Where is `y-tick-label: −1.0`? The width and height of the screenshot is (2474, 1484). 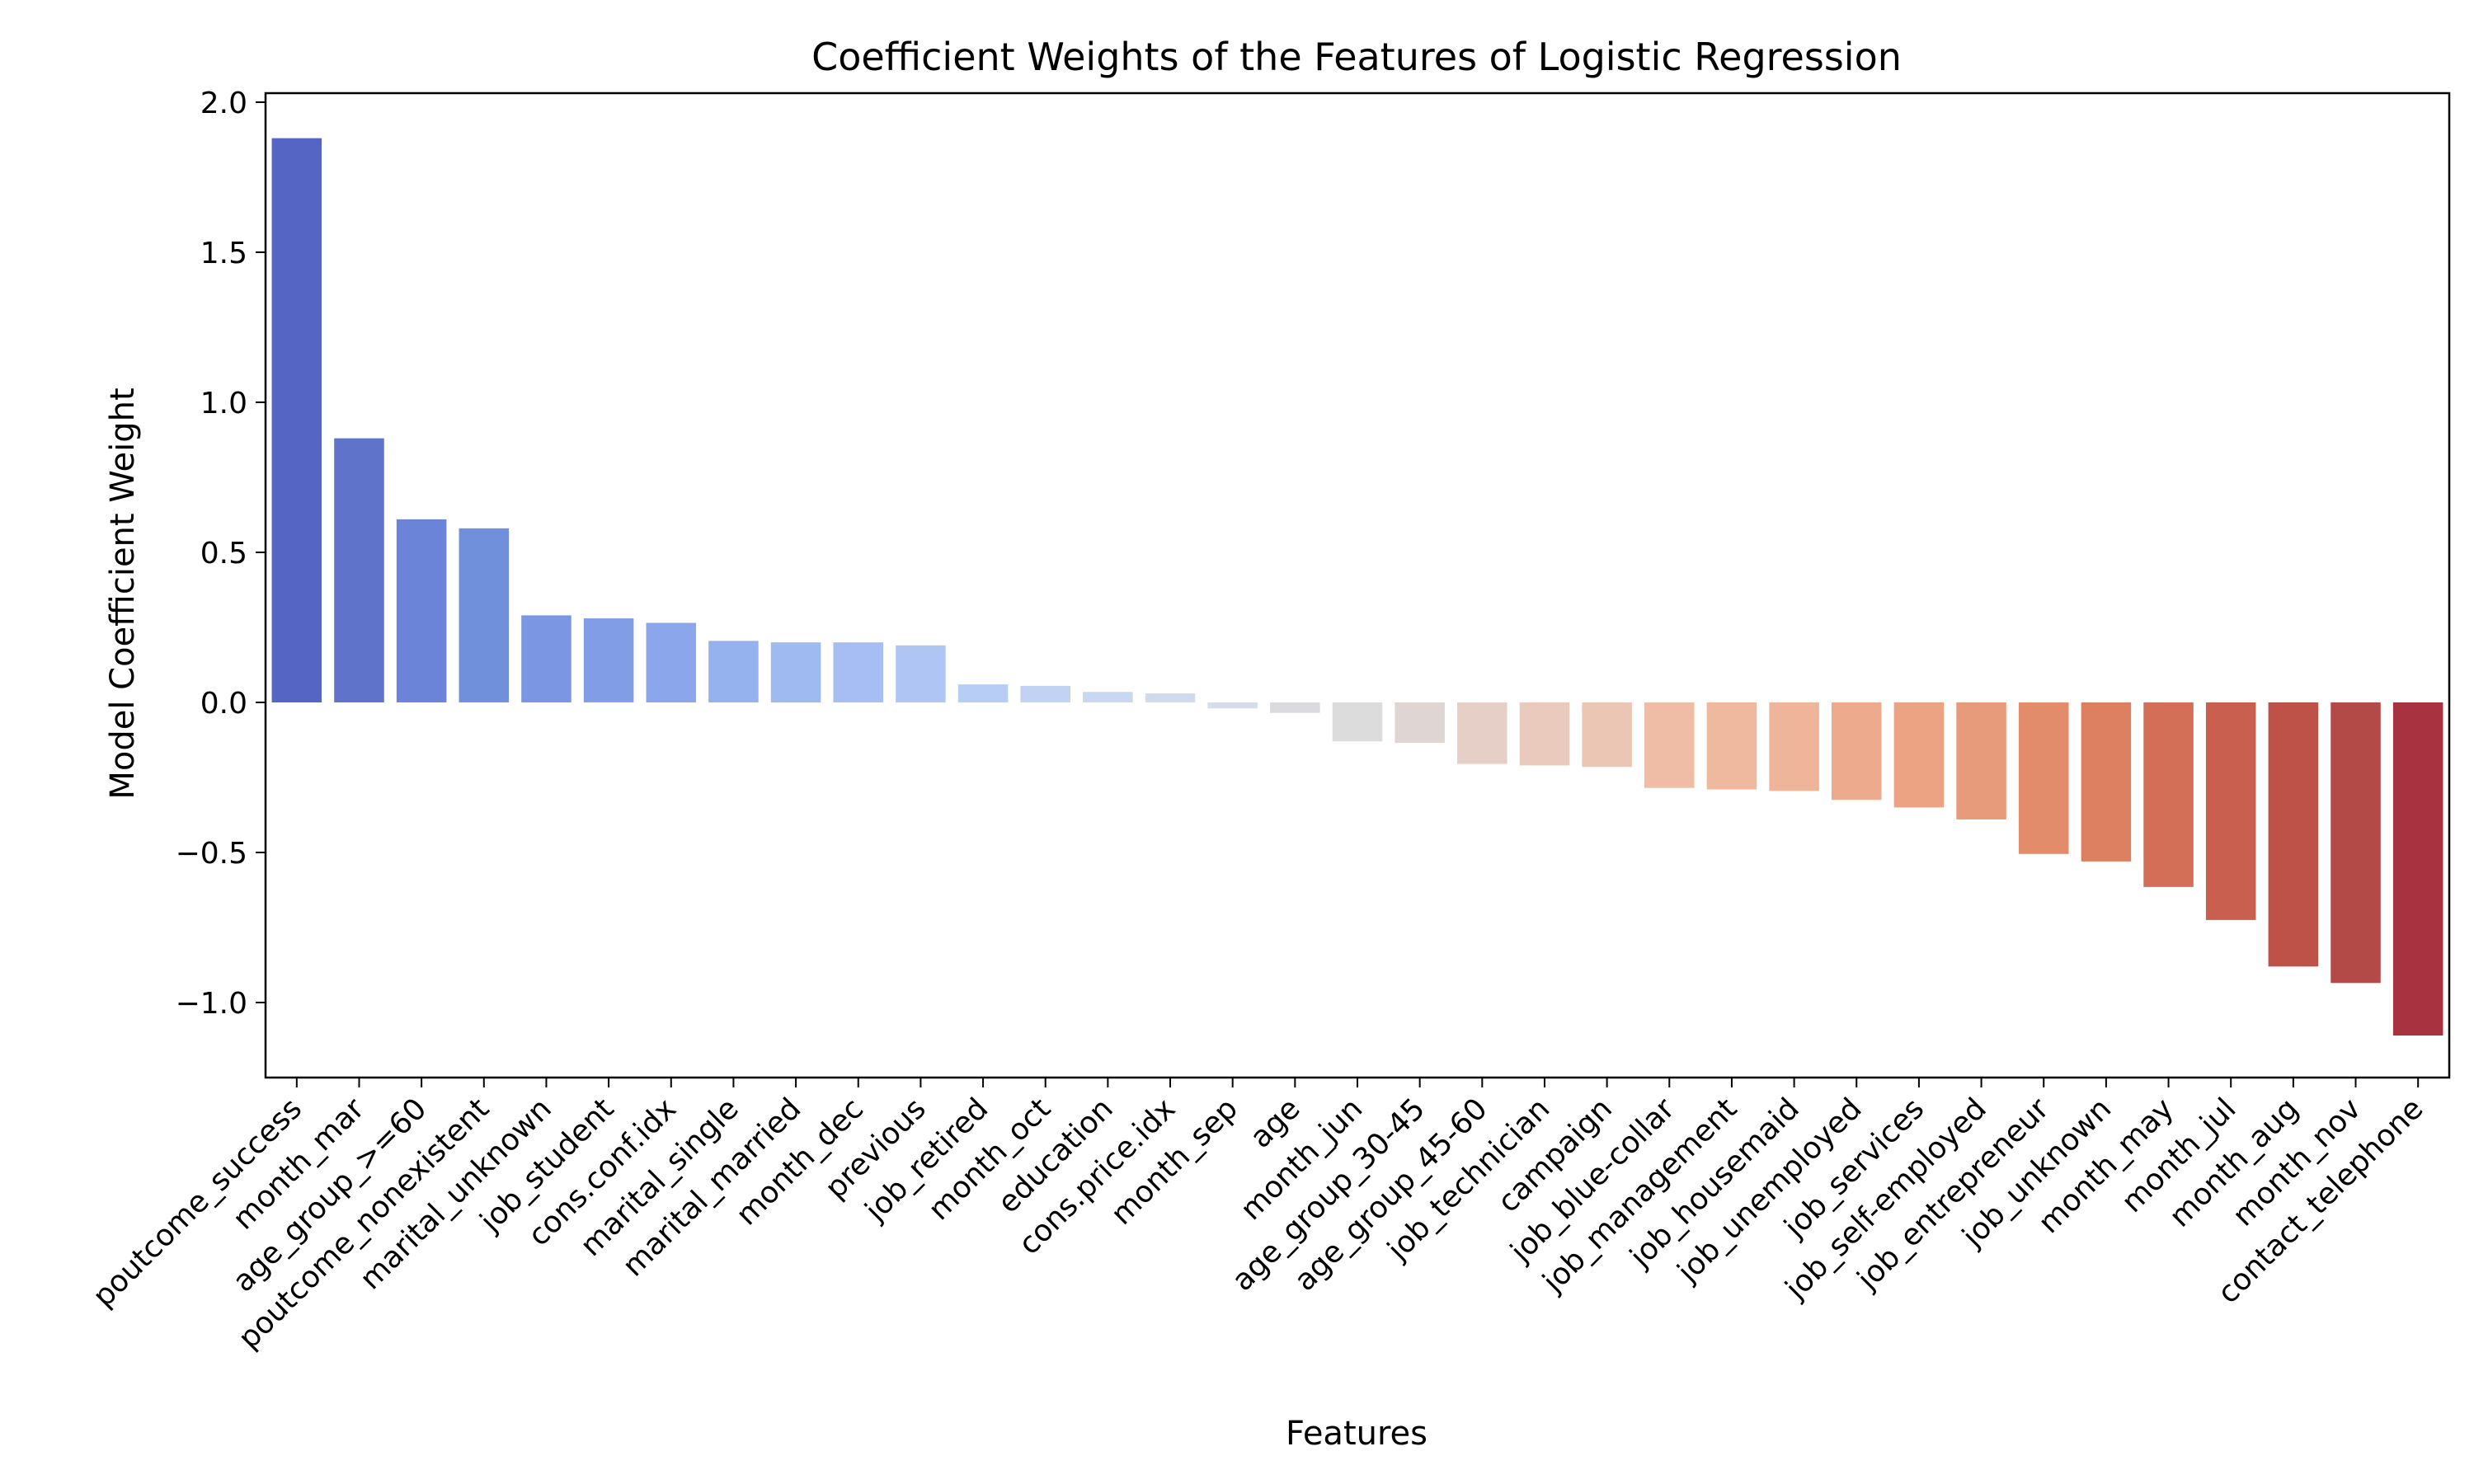 y-tick-label: −1.0 is located at coordinates (211, 1004).